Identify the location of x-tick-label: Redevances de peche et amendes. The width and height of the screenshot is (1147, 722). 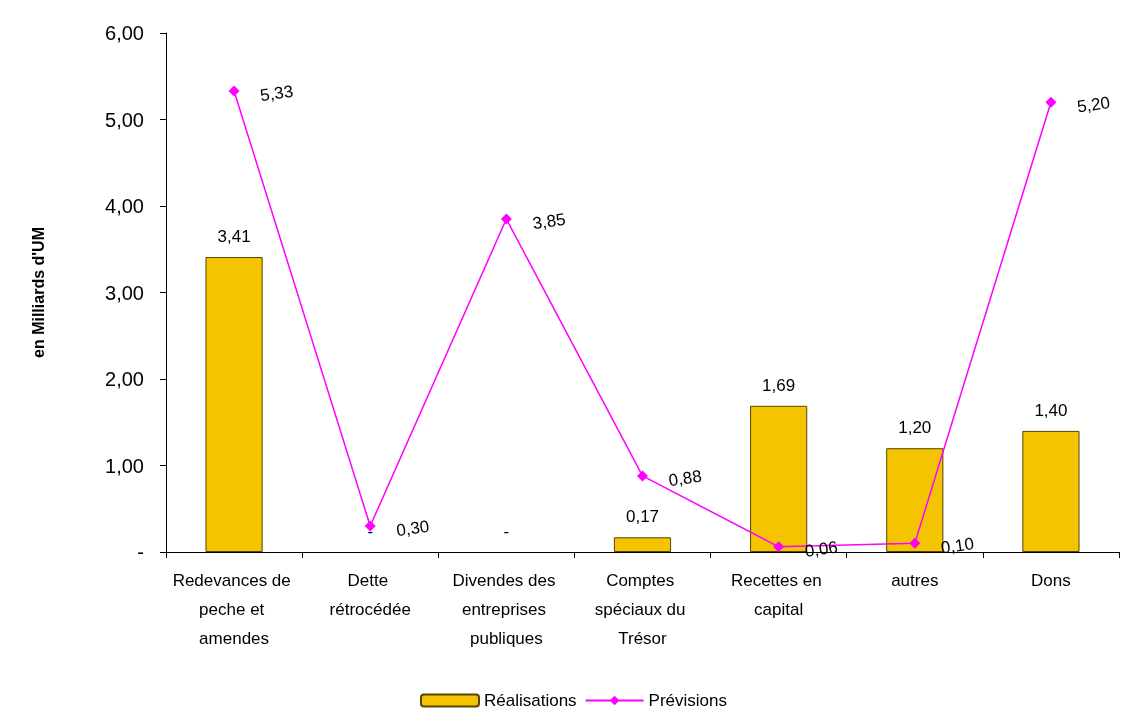
(234, 609).